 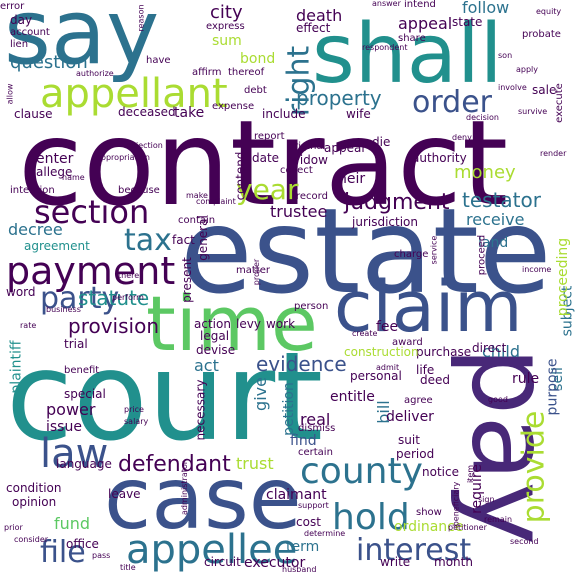 What do you see at coordinates (134, 409) in the screenshot?
I see `word-price: price` at bounding box center [134, 409].